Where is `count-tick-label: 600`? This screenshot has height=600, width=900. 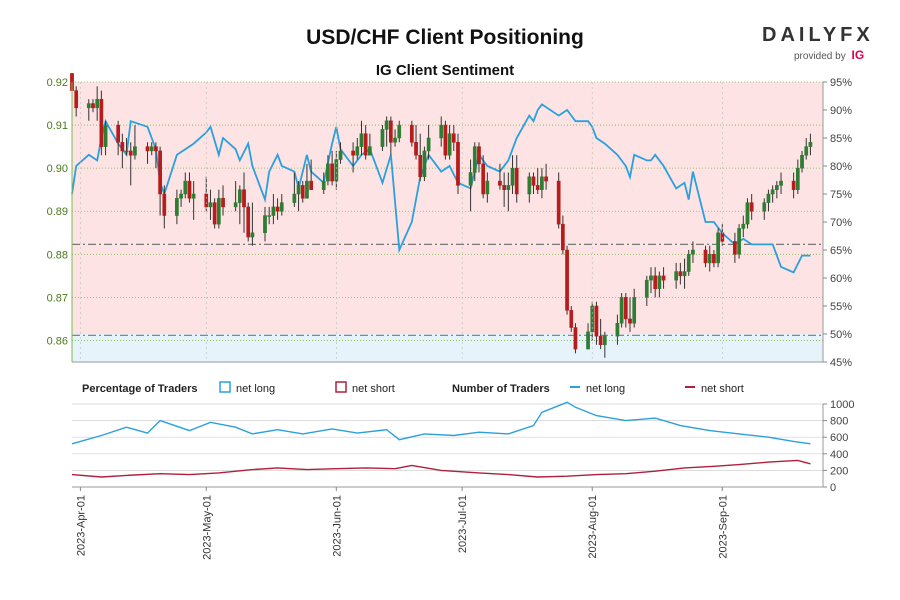 count-tick-label: 600 is located at coordinates (839, 438).